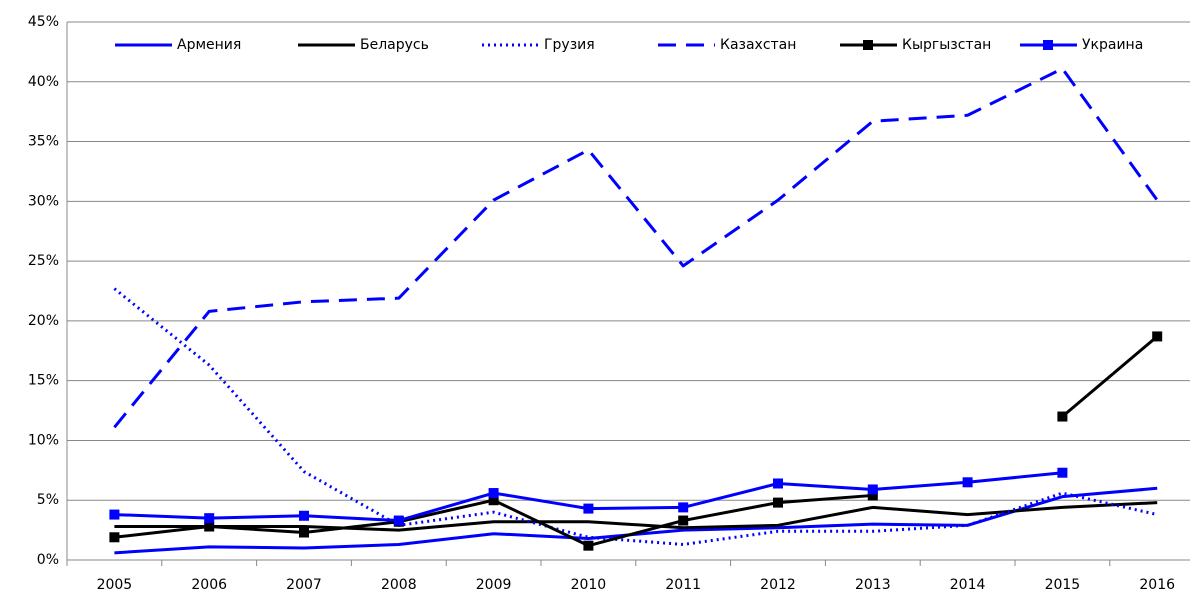  I want to click on legend-label: Армения, so click(209, 45).